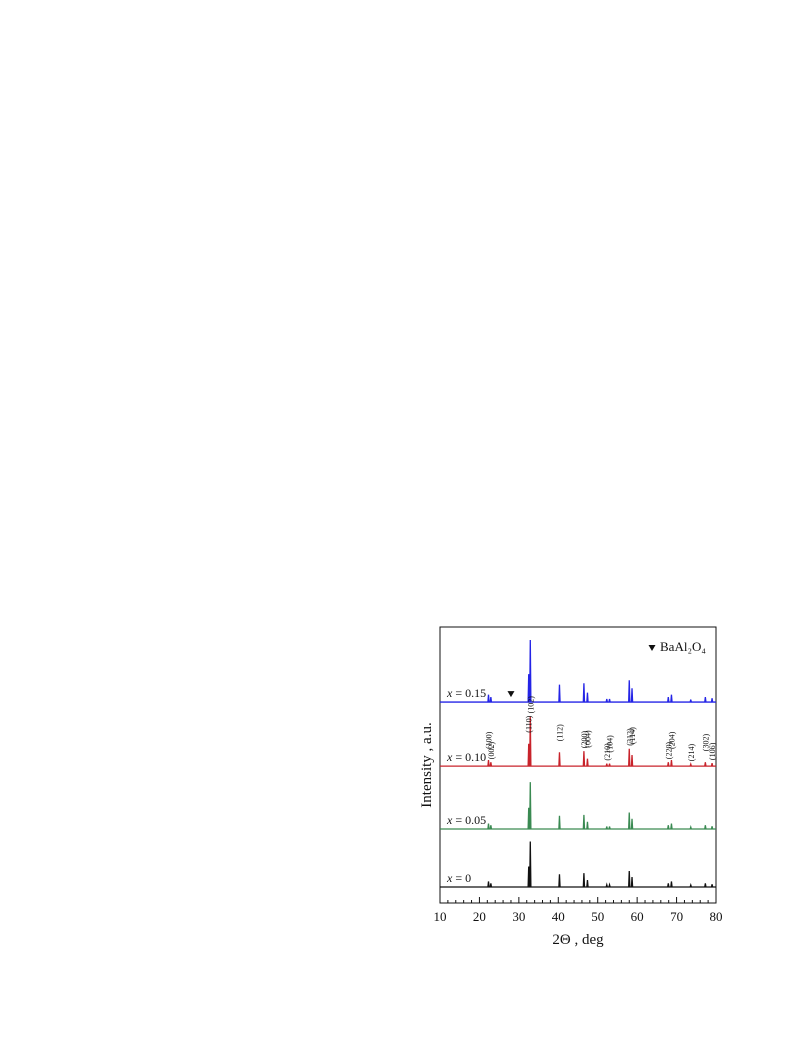  Describe the element at coordinates (489, 740) in the screenshot. I see `hkl-annotation: (100)` at that location.